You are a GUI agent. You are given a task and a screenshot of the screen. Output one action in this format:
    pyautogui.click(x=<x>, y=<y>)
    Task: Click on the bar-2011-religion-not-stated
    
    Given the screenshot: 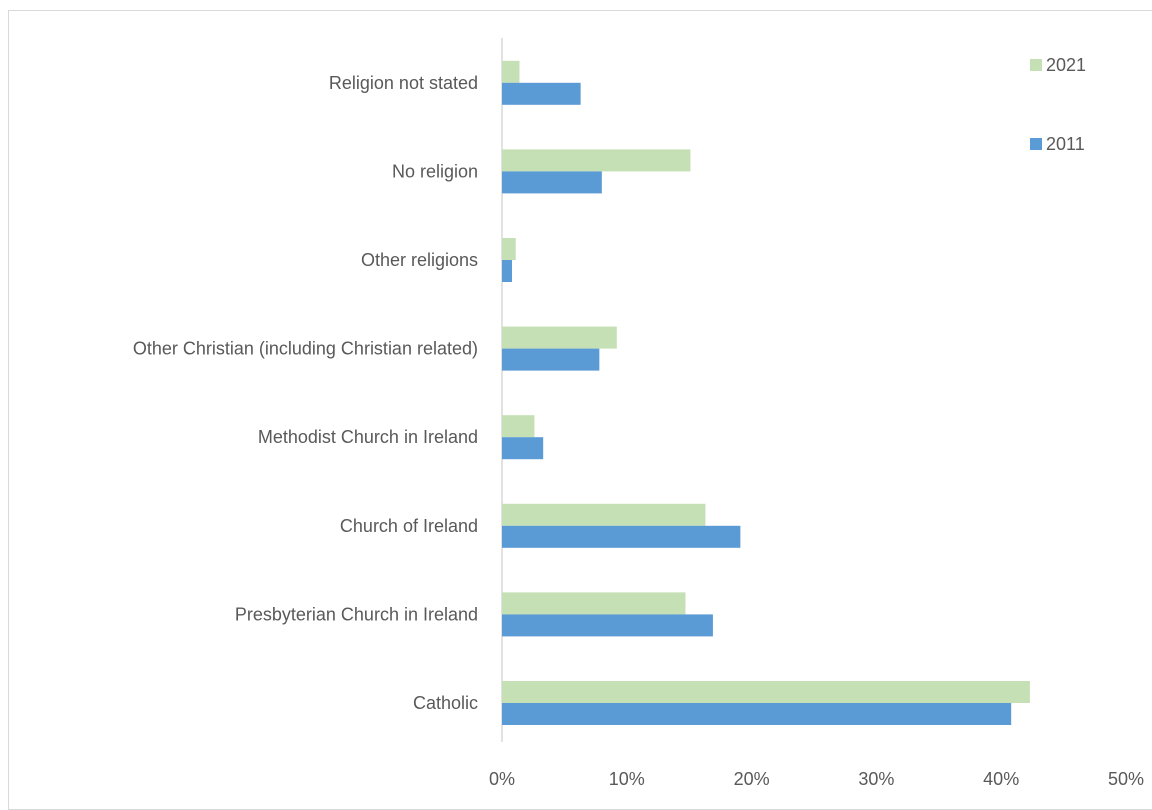 What is the action you would take?
    pyautogui.click(x=541, y=93)
    